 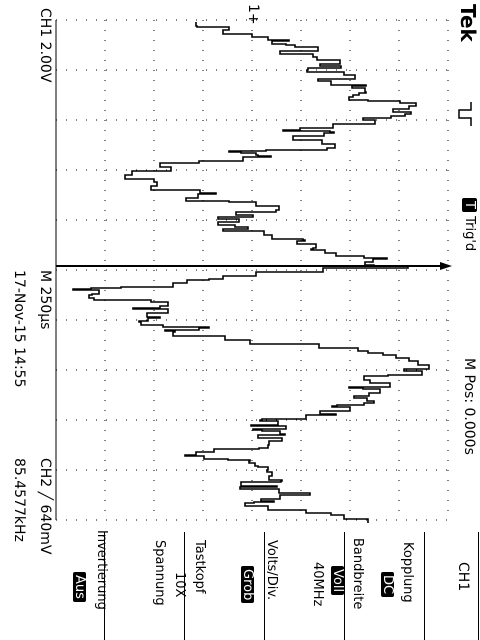 I want to click on menu-item-label: Kopplung, so click(x=407, y=572).